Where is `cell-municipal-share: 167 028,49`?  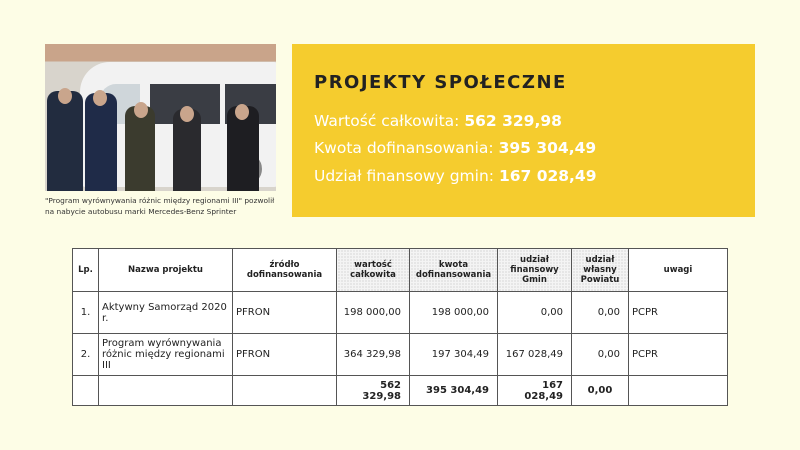
cell-municipal-share: 167 028,49 is located at coordinates (534, 354).